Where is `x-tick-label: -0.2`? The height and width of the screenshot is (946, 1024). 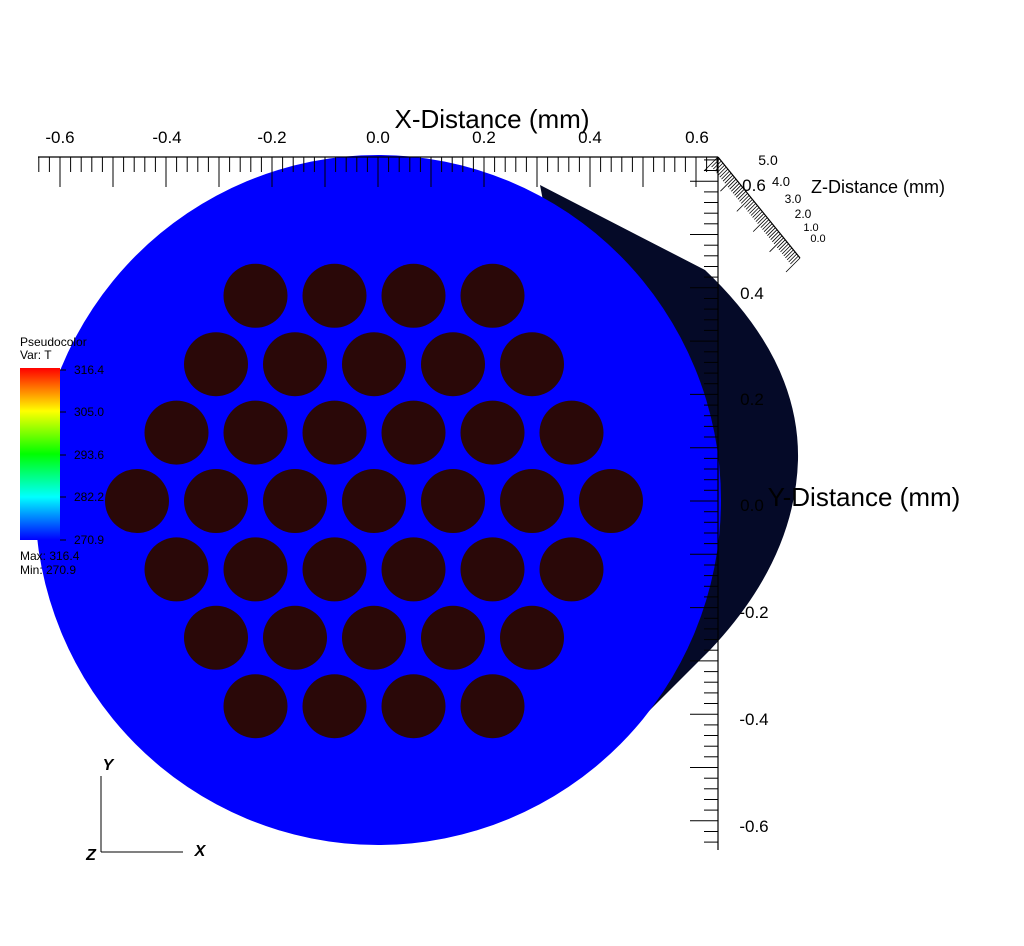 x-tick-label: -0.2 is located at coordinates (271, 137).